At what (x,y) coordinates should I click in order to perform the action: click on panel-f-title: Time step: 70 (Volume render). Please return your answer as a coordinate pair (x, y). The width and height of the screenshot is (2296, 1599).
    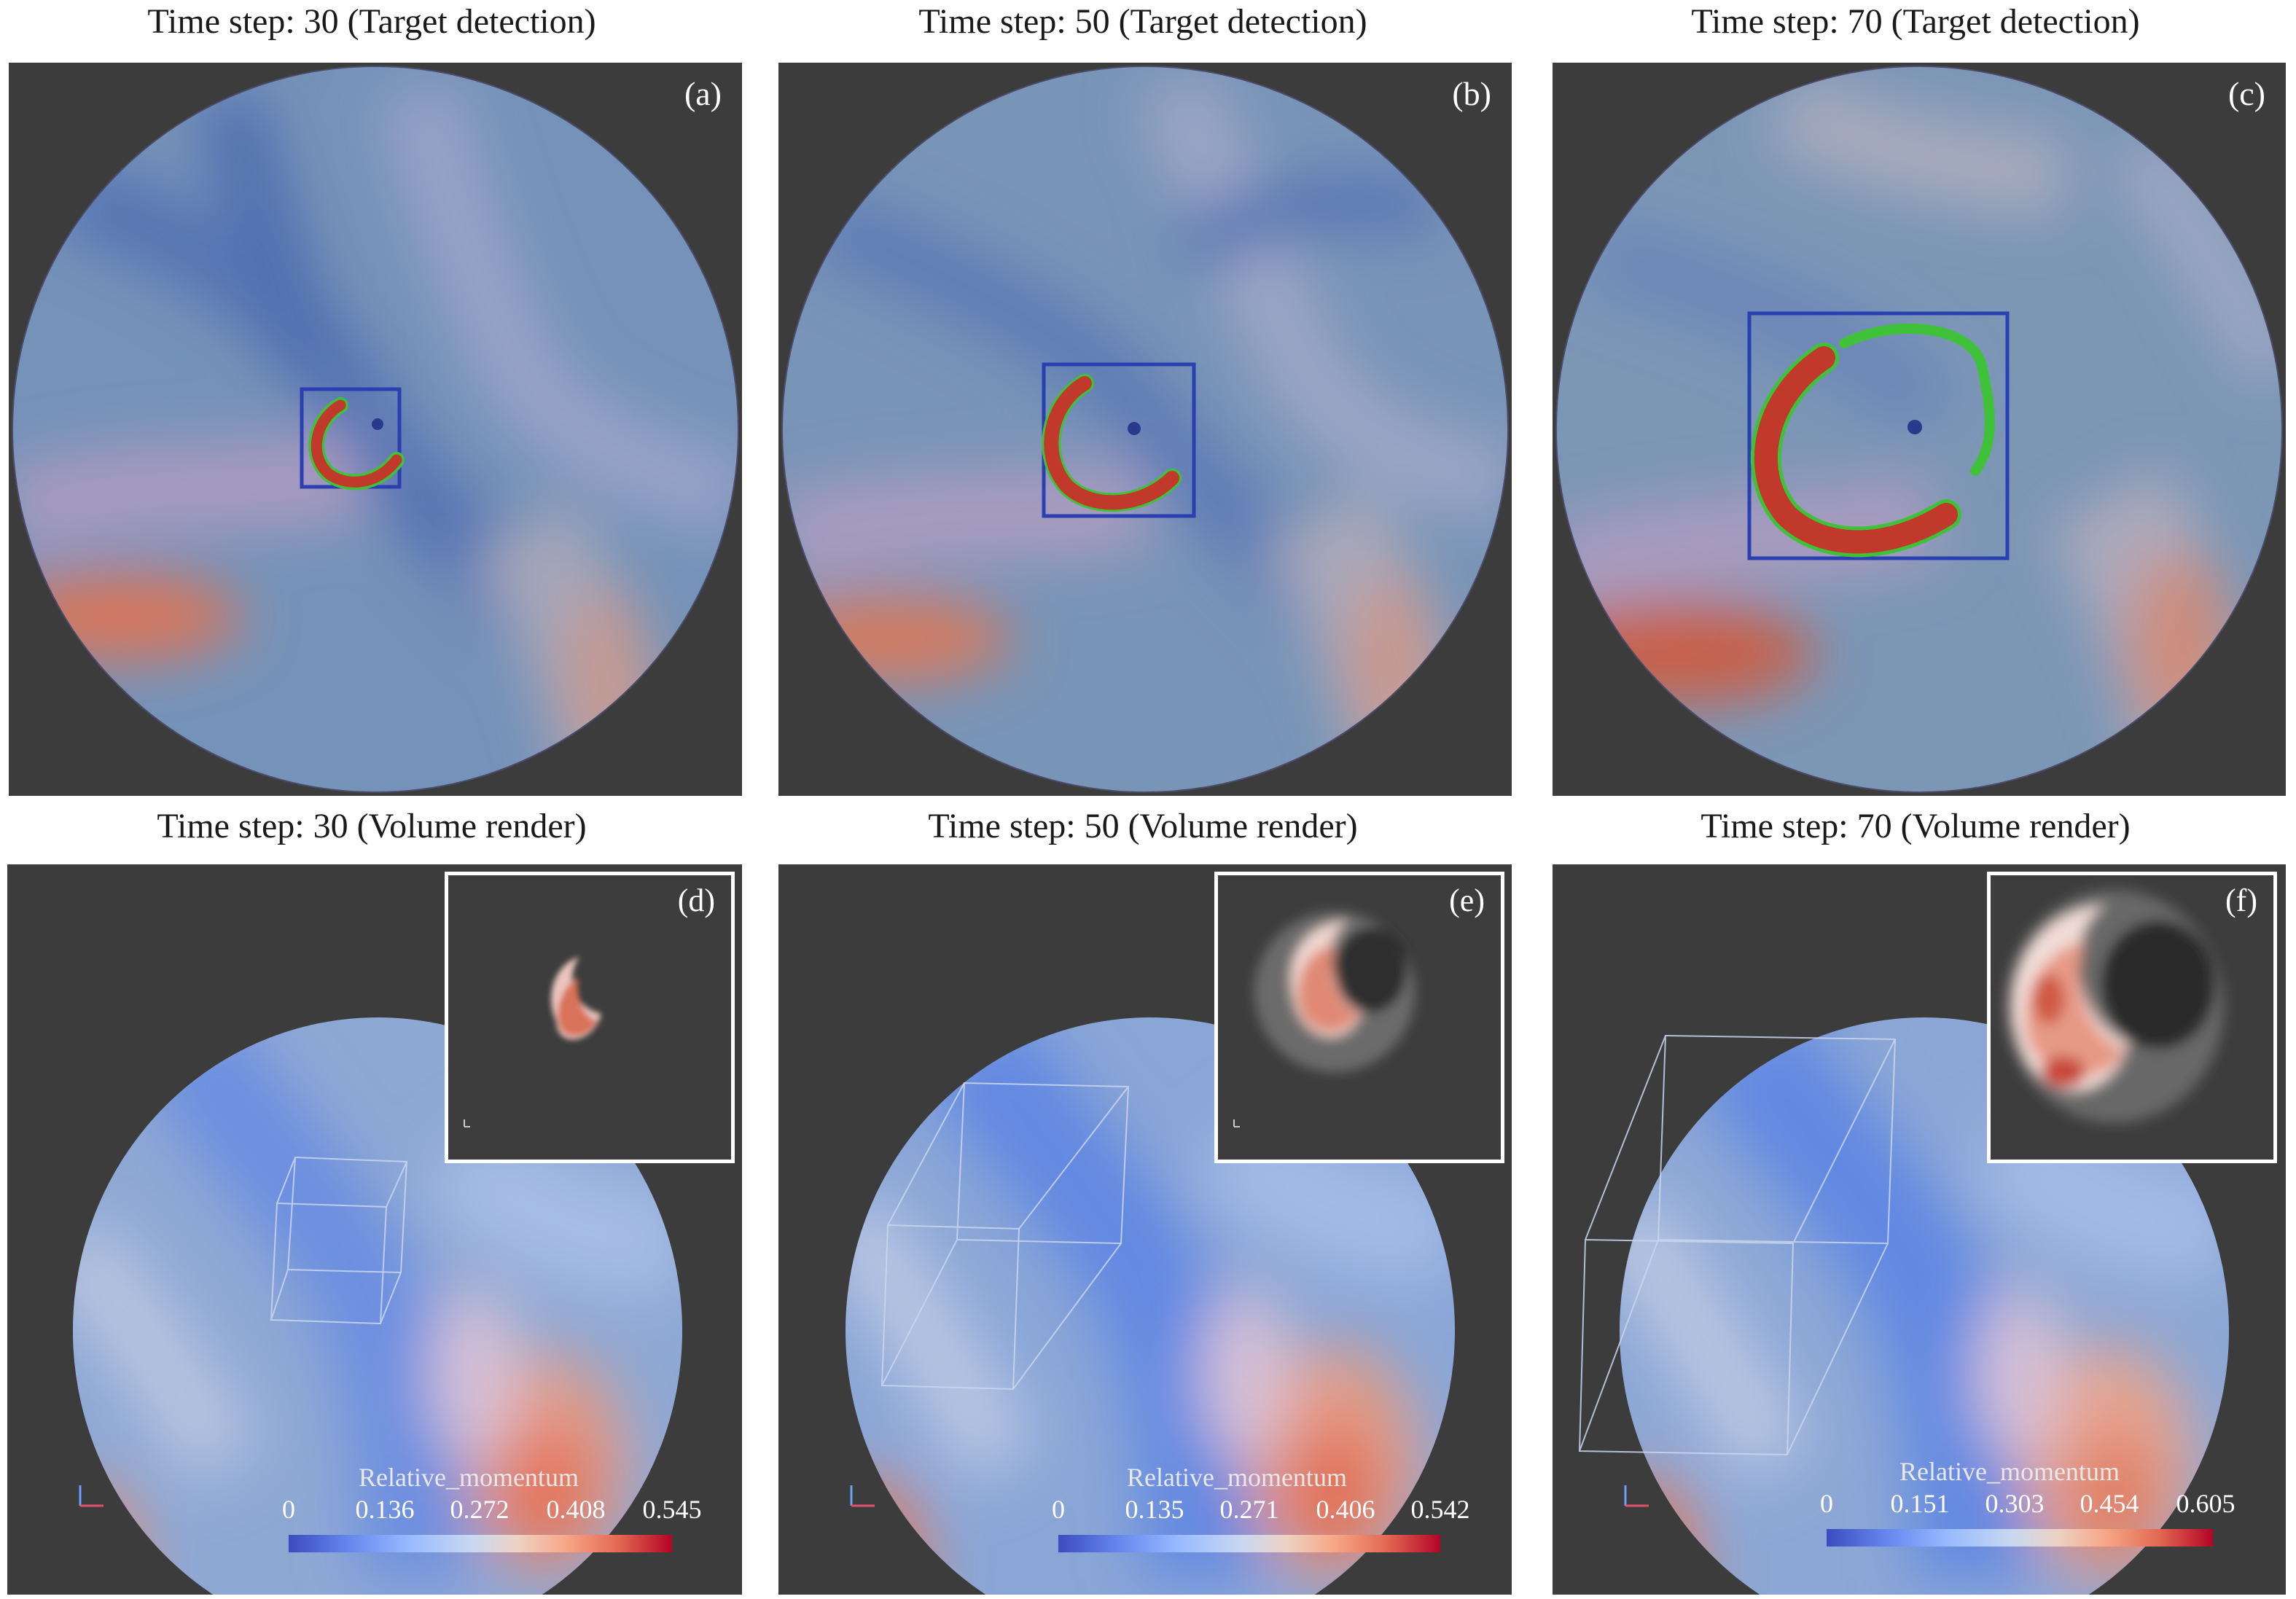
    Looking at the image, I should click on (1916, 826).